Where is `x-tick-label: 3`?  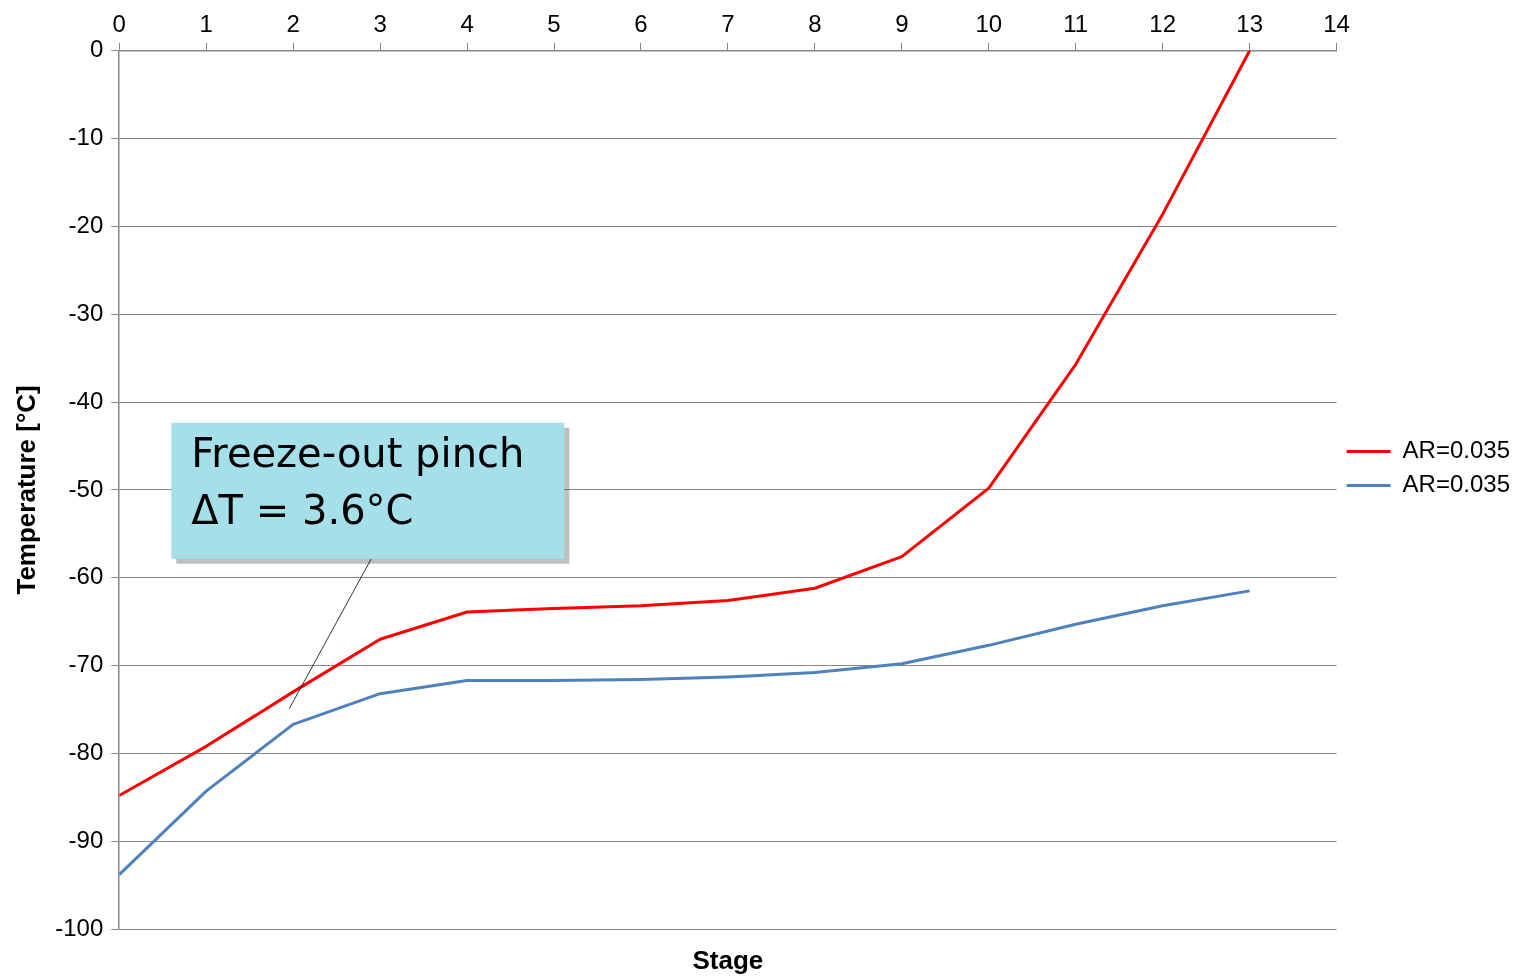
x-tick-label: 3 is located at coordinates (380, 24).